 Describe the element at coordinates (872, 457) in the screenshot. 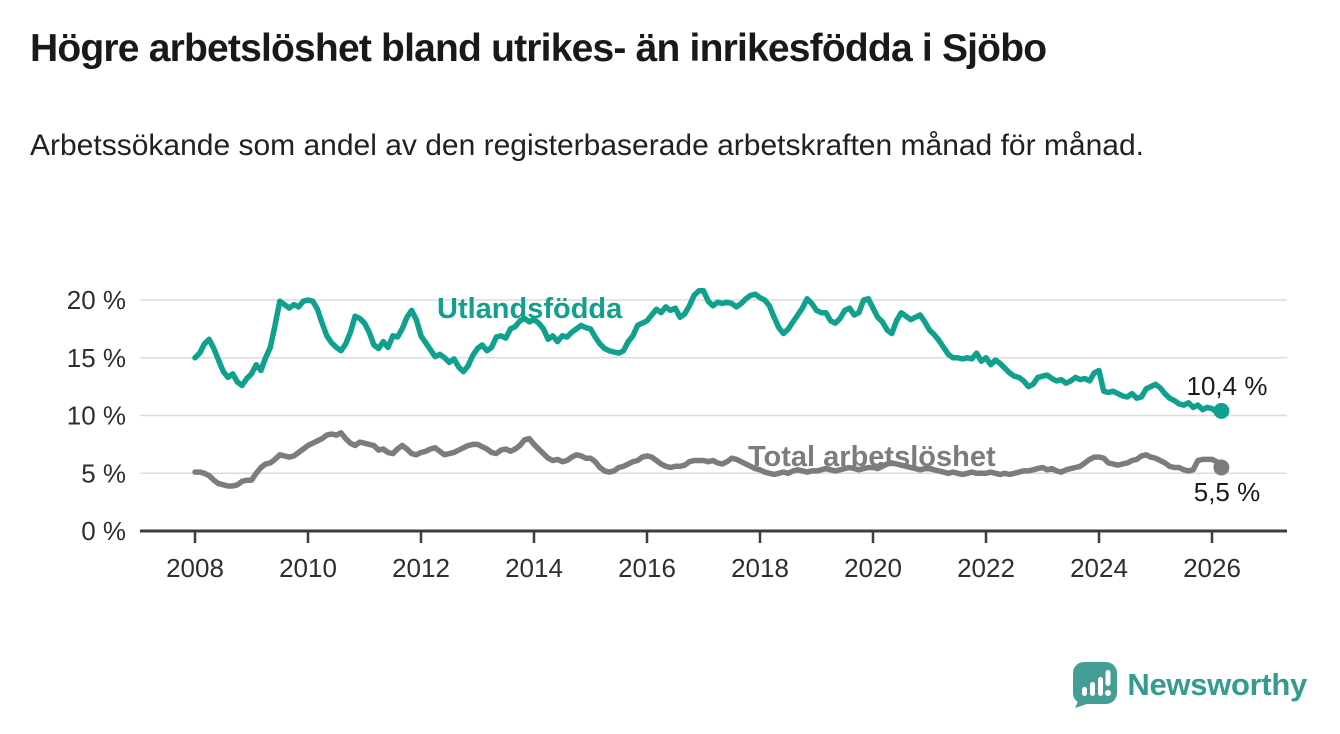

I see `series-label-total: Total arbetslöshet` at that location.